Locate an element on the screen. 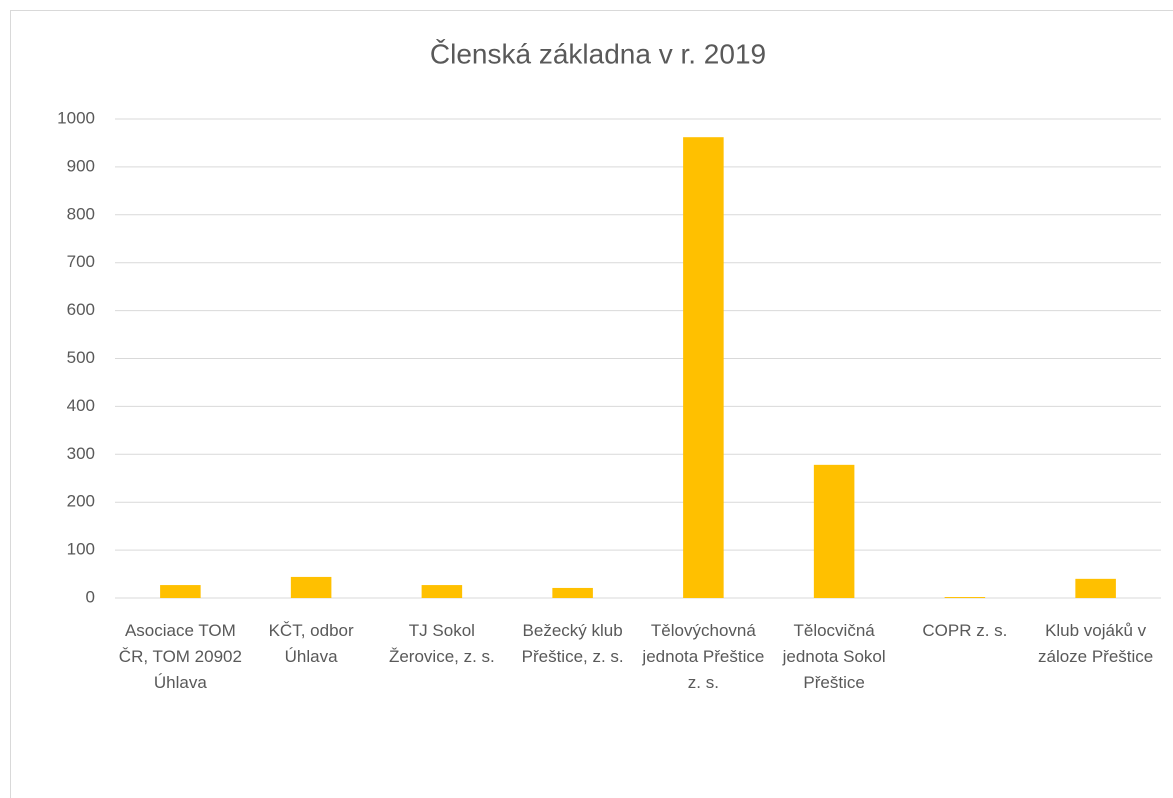 Image resolution: width=1173 pixels, height=798 pixels. x-tick-label: Klub vojáků v záloze Přeštice is located at coordinates (1095, 643).